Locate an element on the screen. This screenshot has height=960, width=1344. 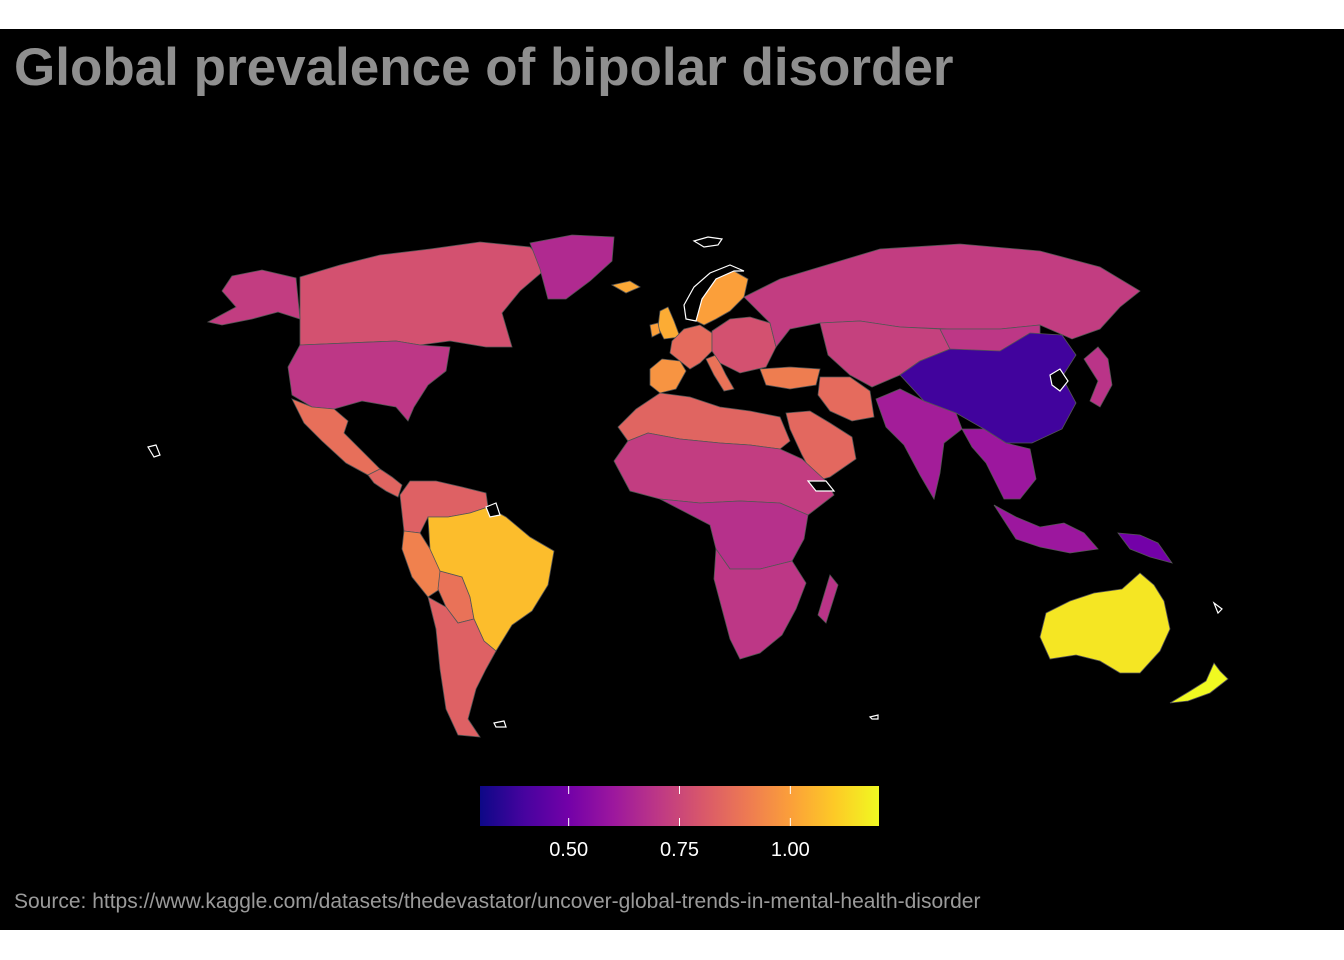
country-india is located at coordinates (919, 444).